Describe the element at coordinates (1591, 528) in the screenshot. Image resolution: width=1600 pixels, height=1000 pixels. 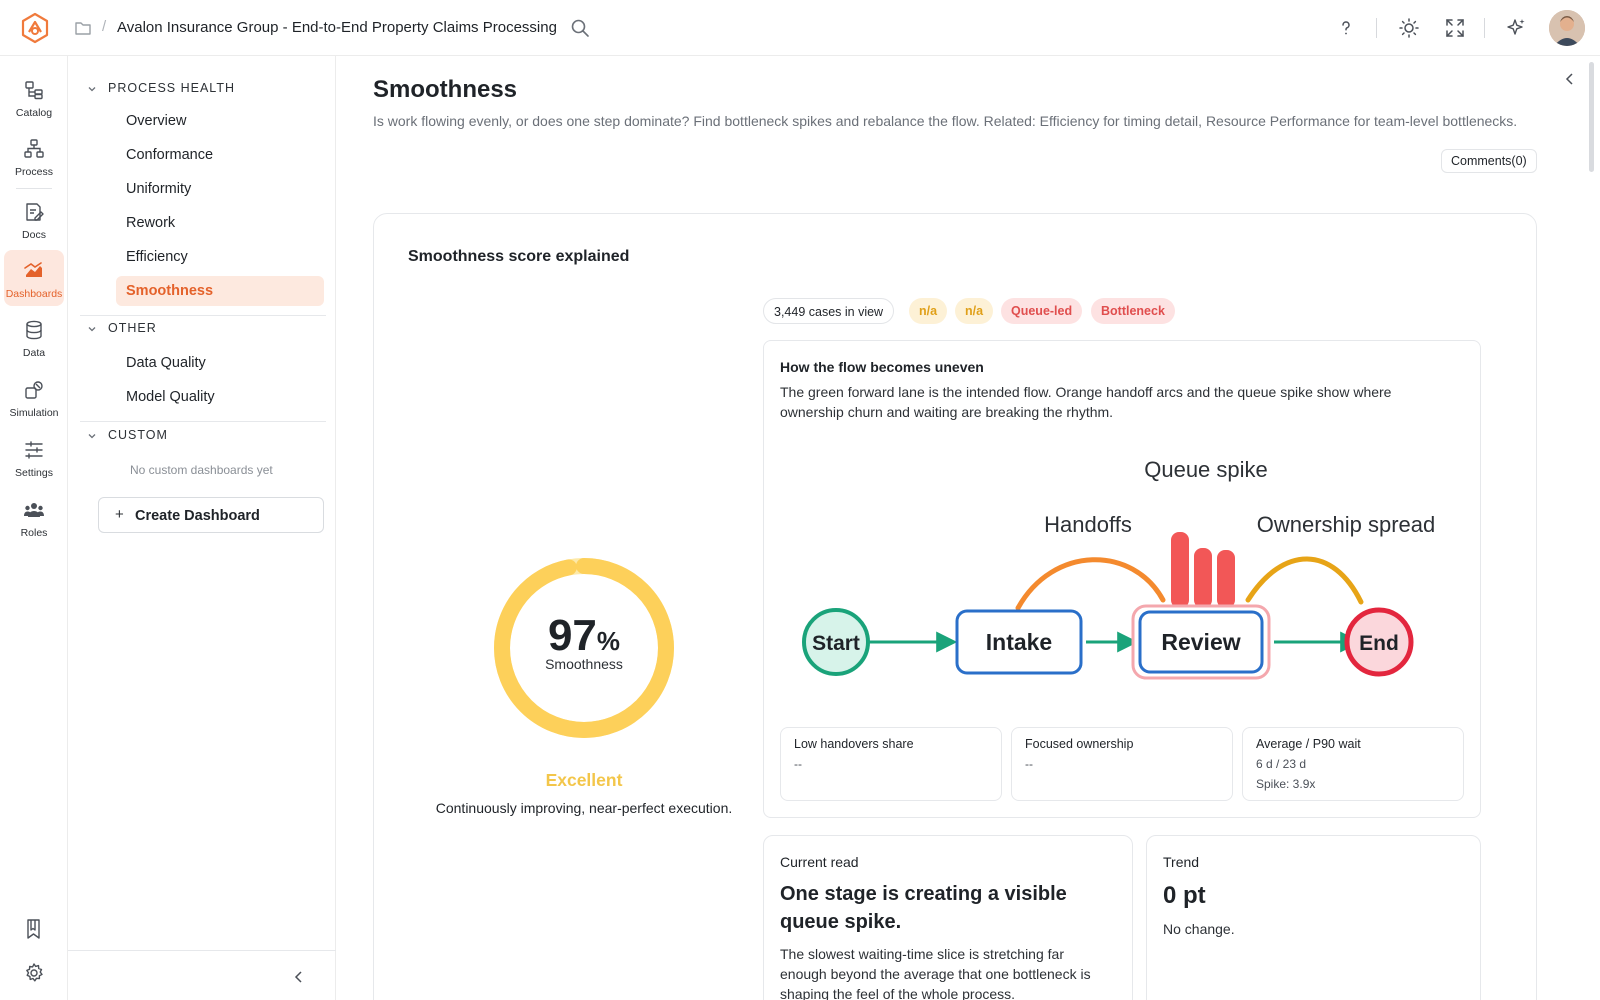
I see `main-scrollbar` at that location.